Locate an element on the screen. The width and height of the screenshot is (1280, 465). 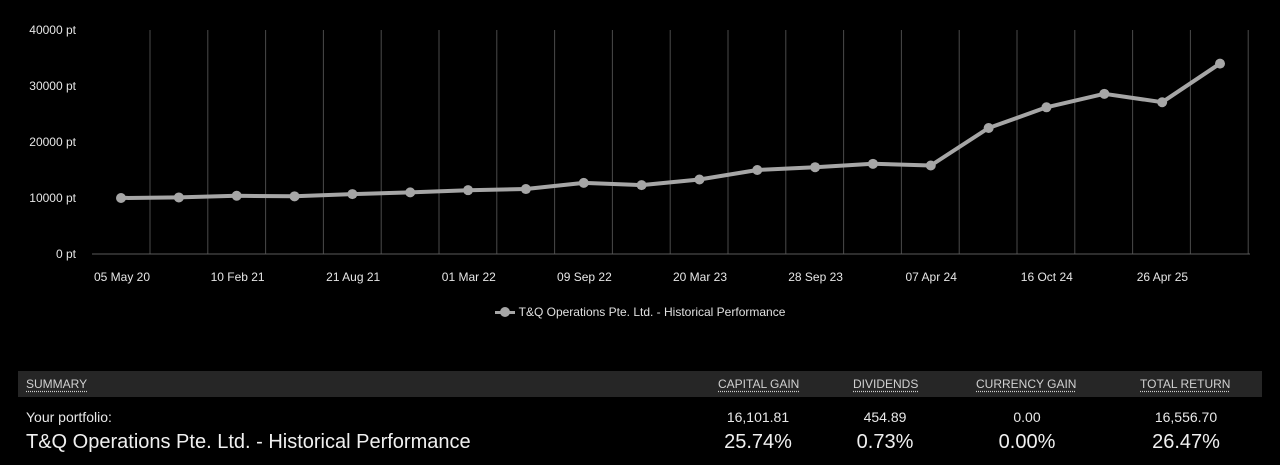
x-tick-label: 16 Oct 24 is located at coordinates (1047, 277).